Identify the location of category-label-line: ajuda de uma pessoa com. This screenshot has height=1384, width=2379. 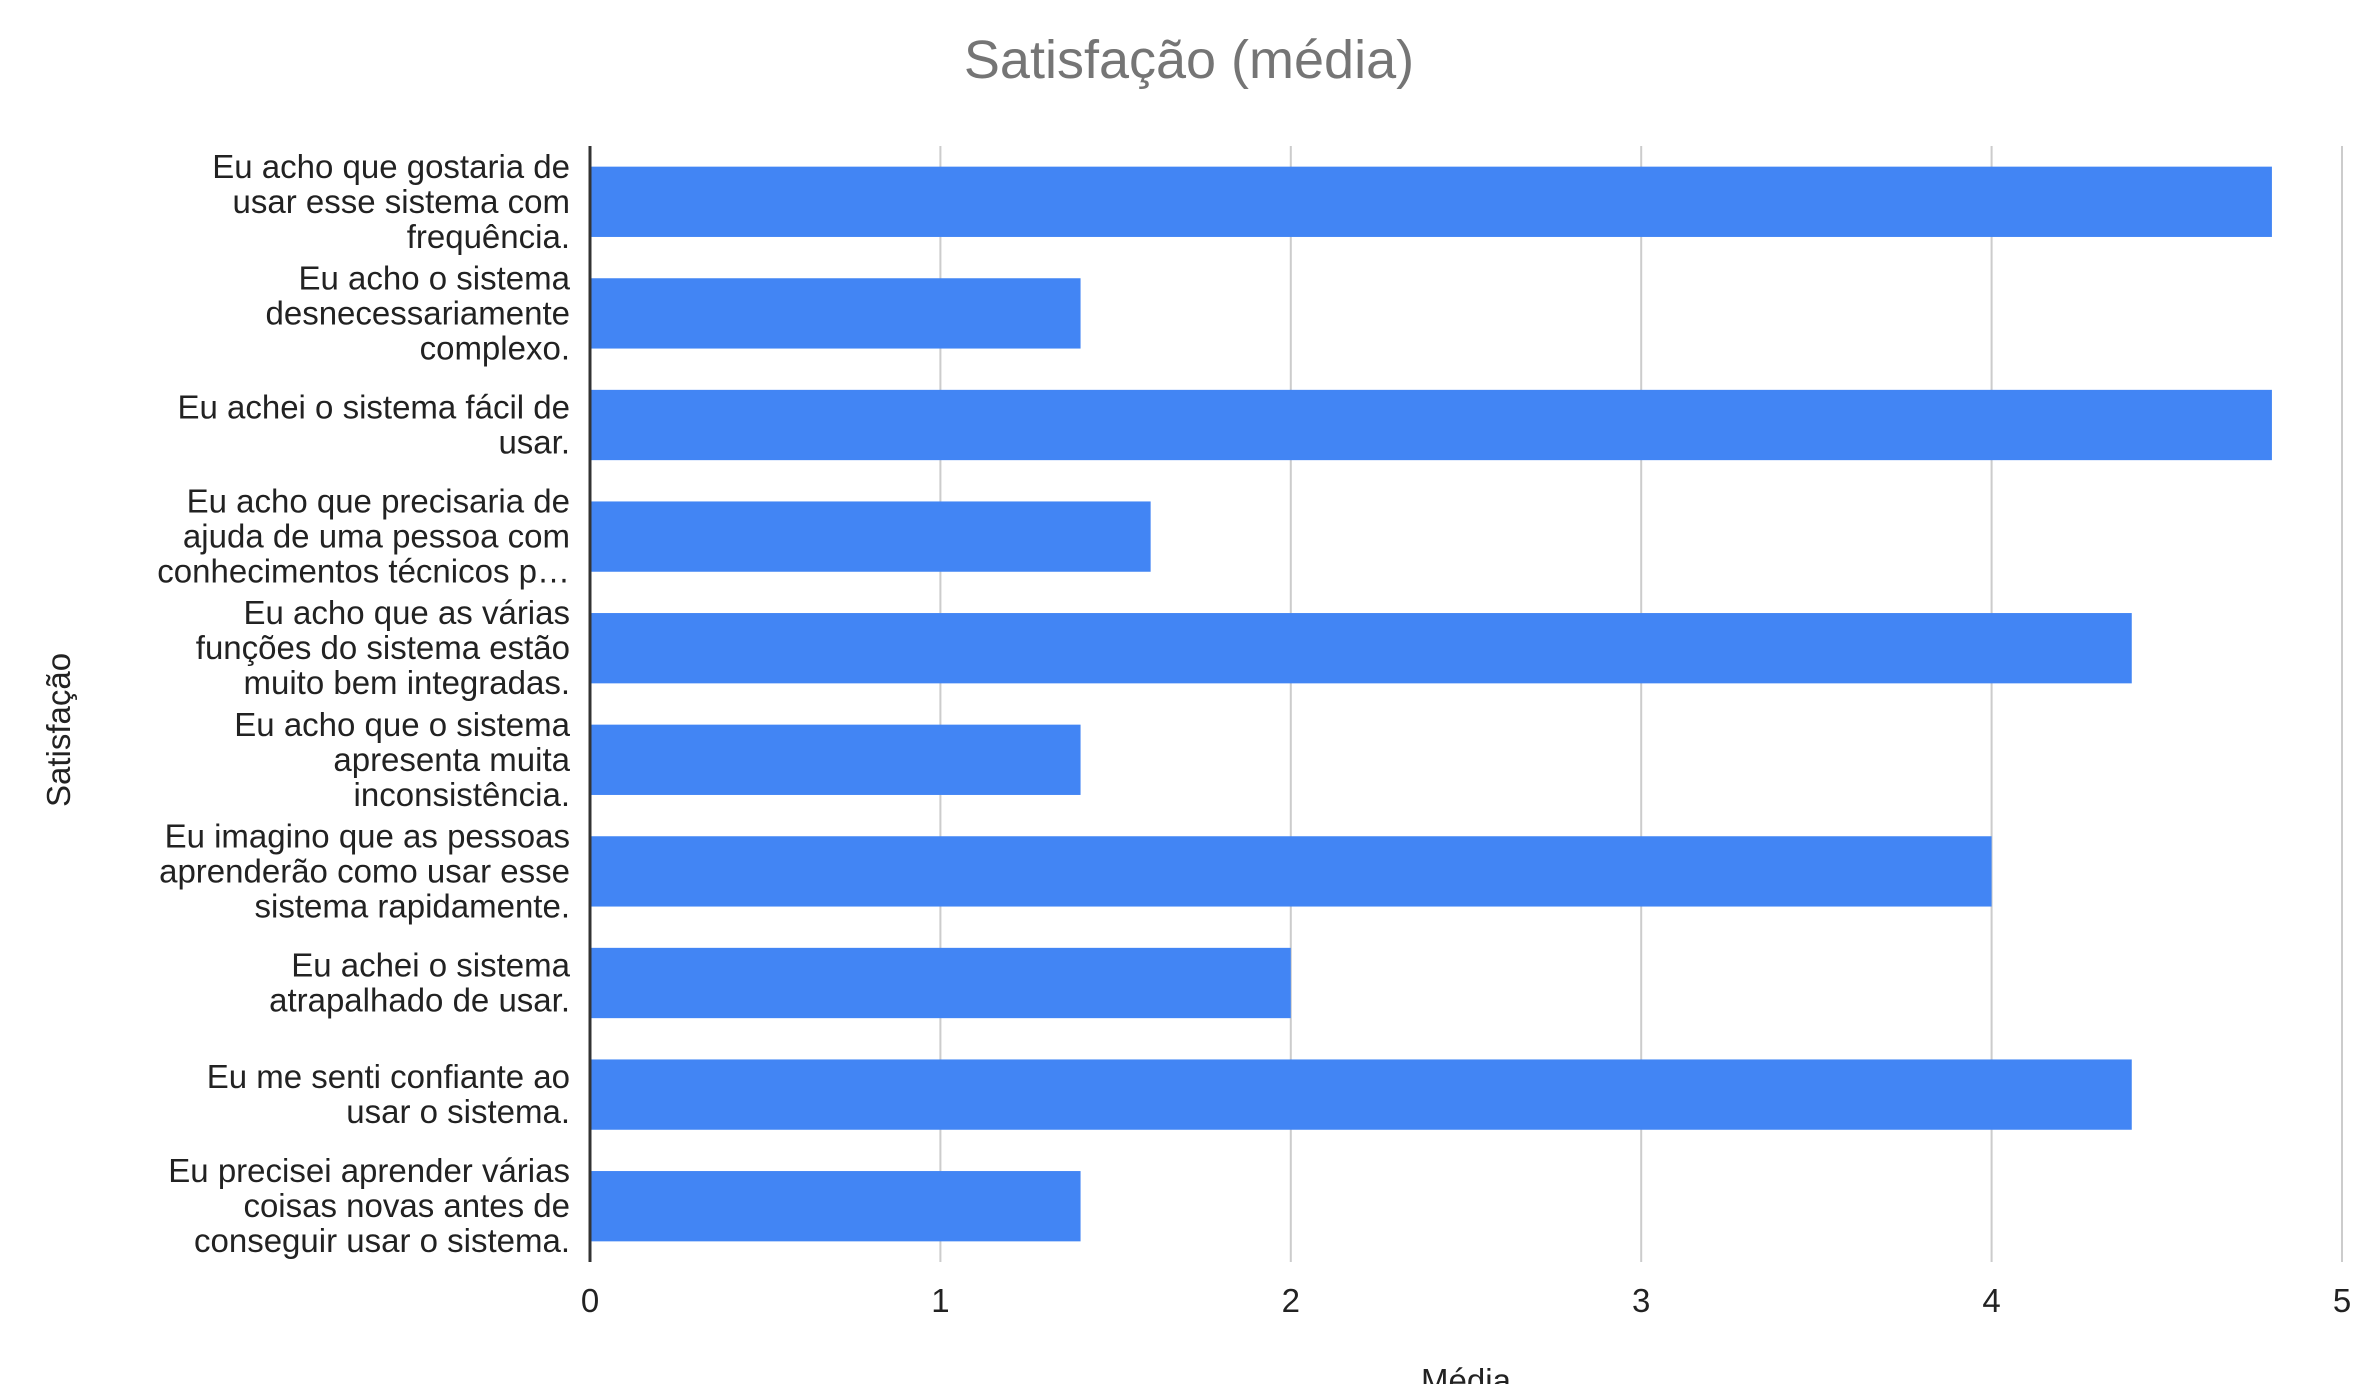
(376, 536).